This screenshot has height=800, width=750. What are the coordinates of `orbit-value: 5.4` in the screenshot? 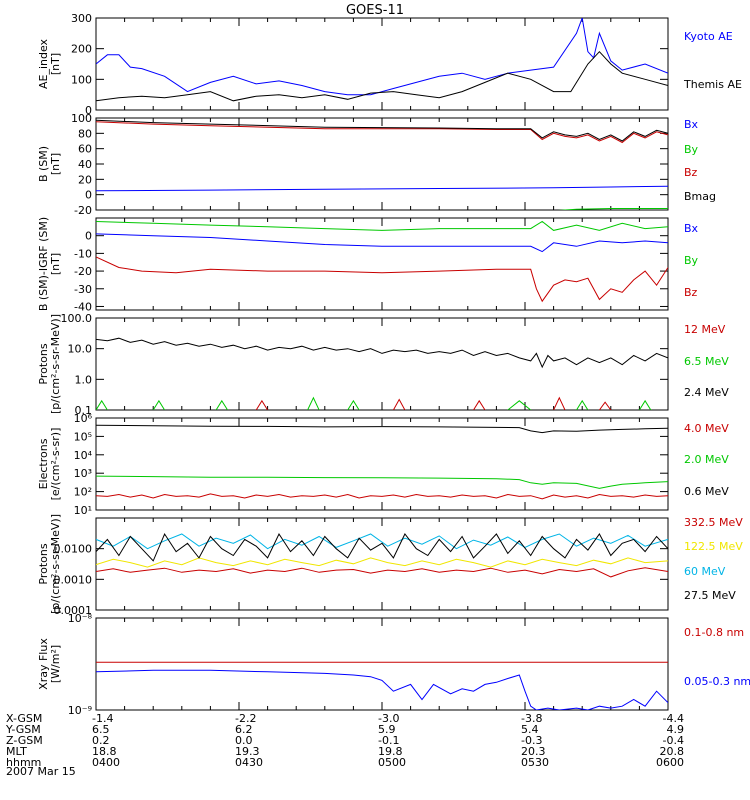 It's located at (530, 729).